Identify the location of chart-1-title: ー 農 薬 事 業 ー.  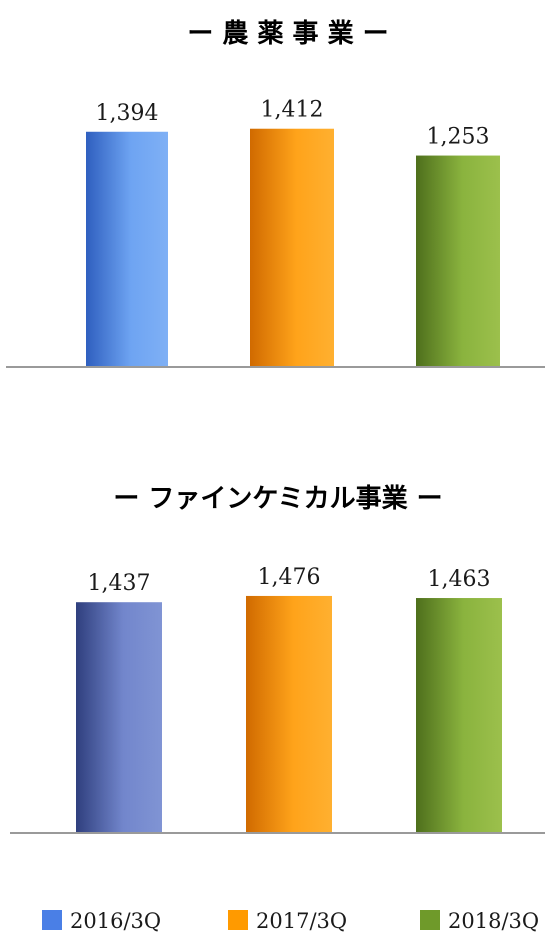
(287, 34).